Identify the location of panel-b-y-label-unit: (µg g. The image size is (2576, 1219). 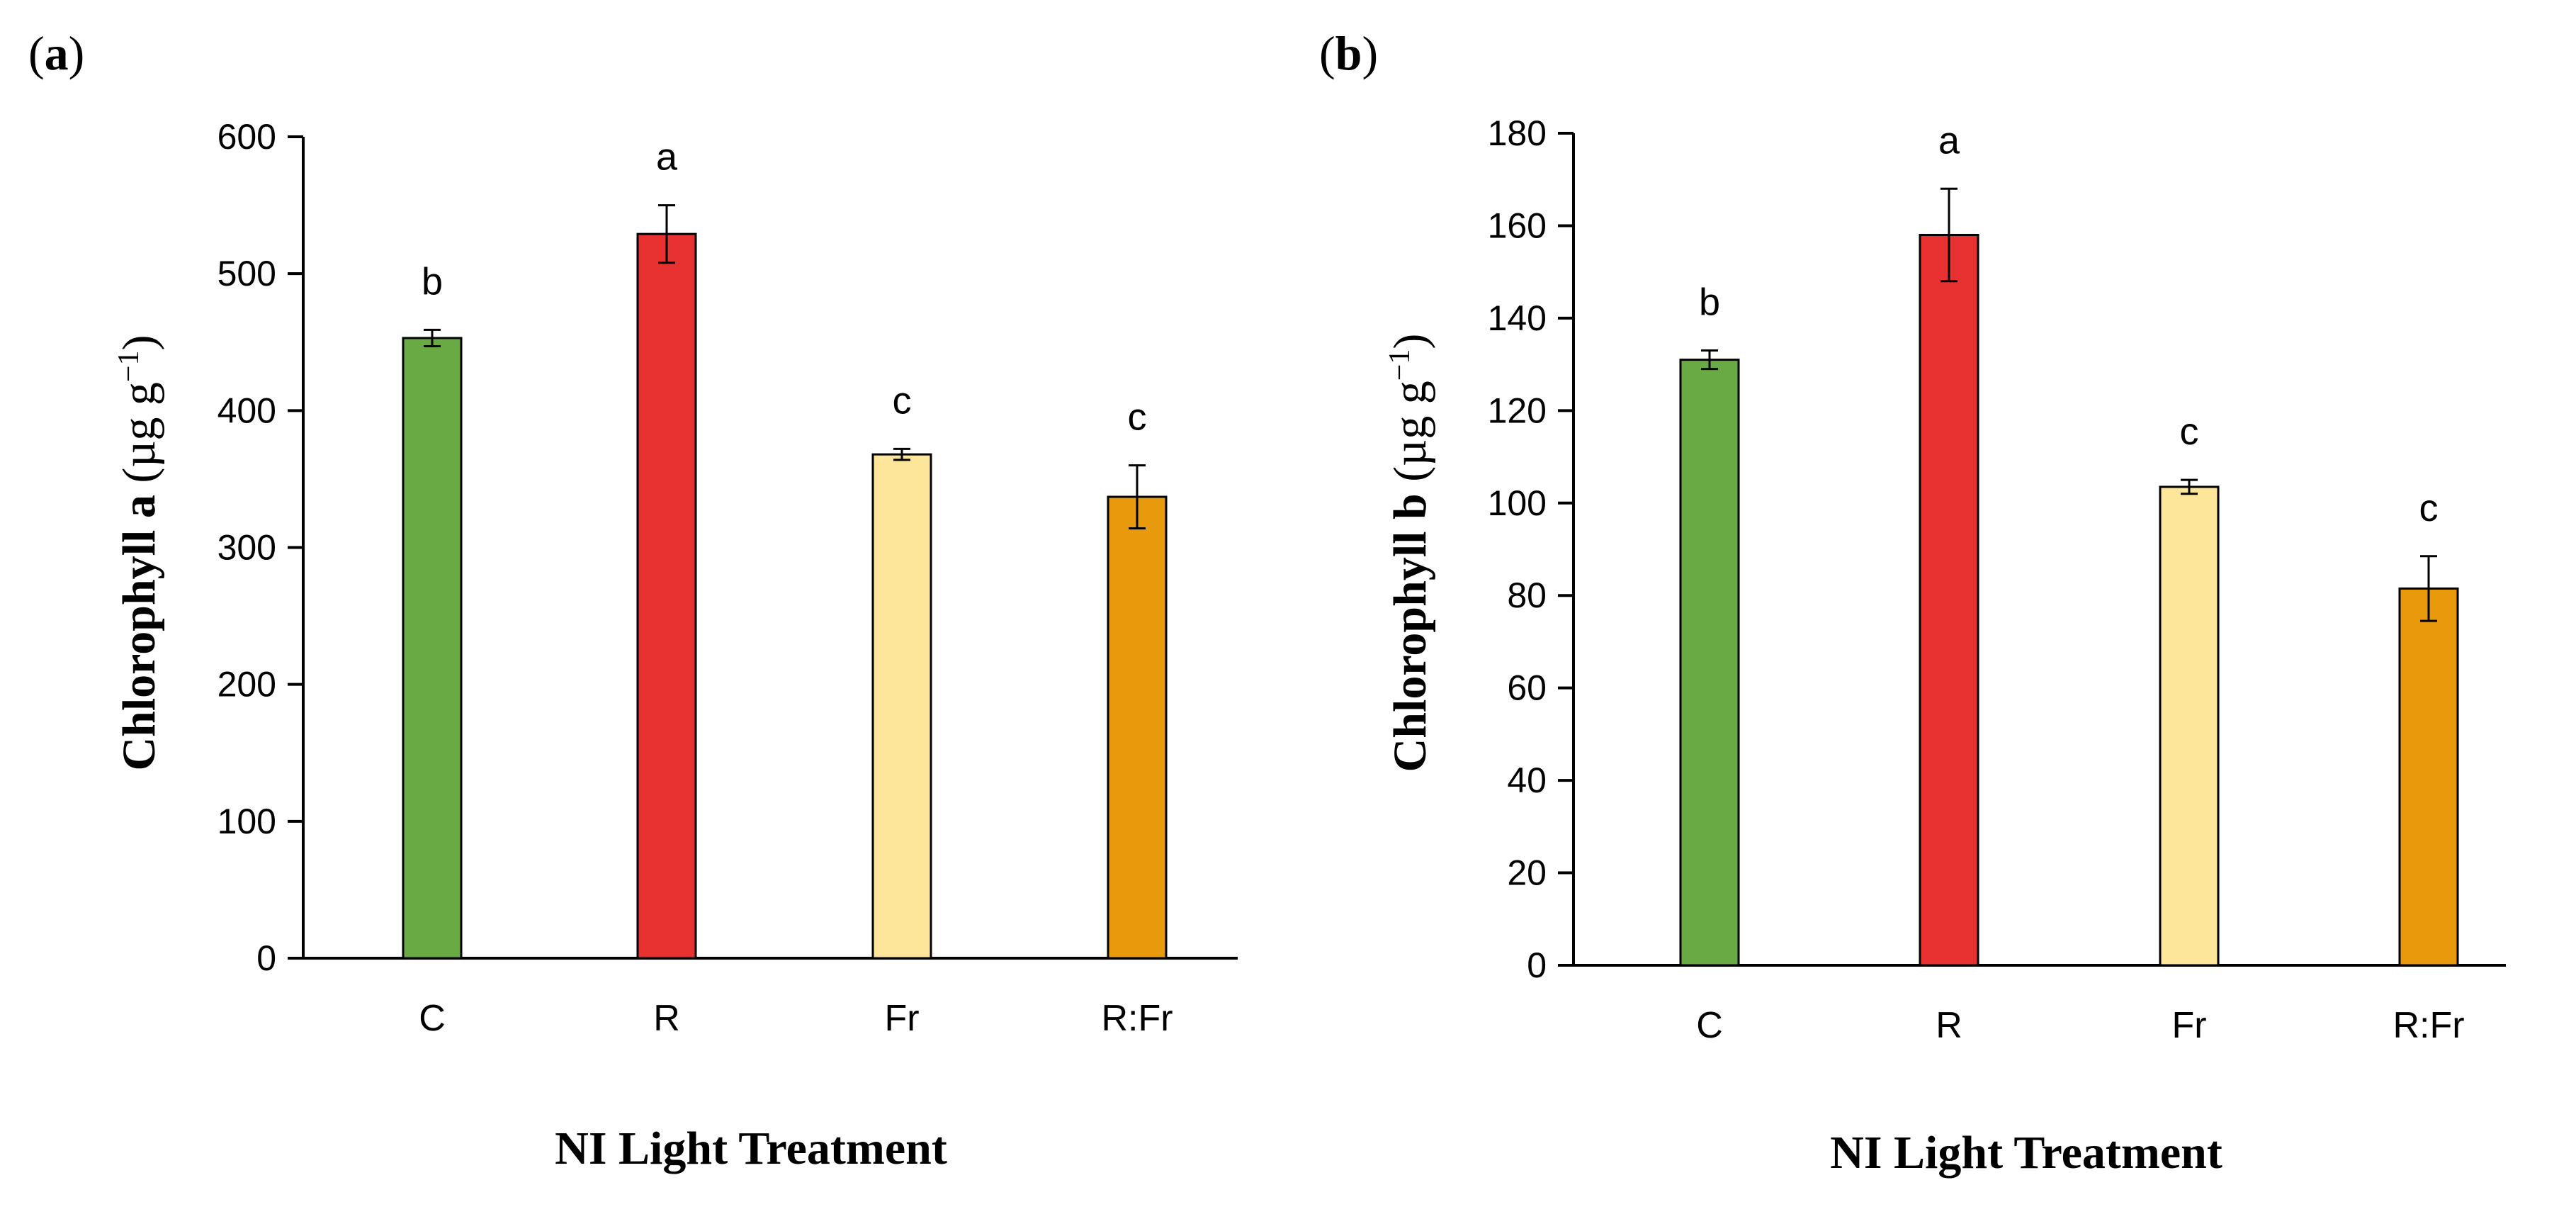
(1410, 431).